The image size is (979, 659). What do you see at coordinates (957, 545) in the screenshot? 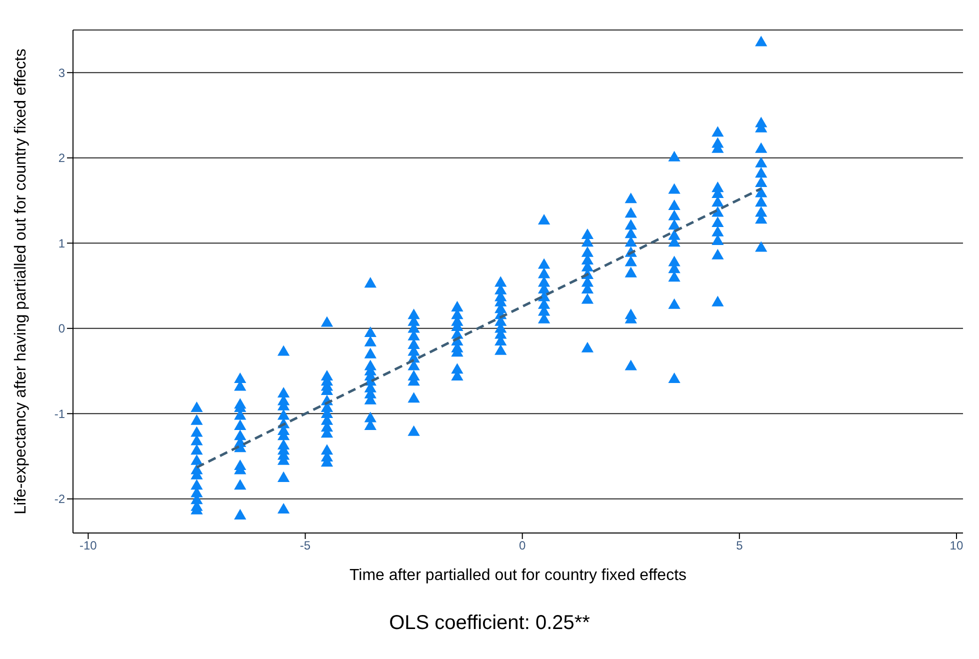
I see `x-tick-label: 10` at bounding box center [957, 545].